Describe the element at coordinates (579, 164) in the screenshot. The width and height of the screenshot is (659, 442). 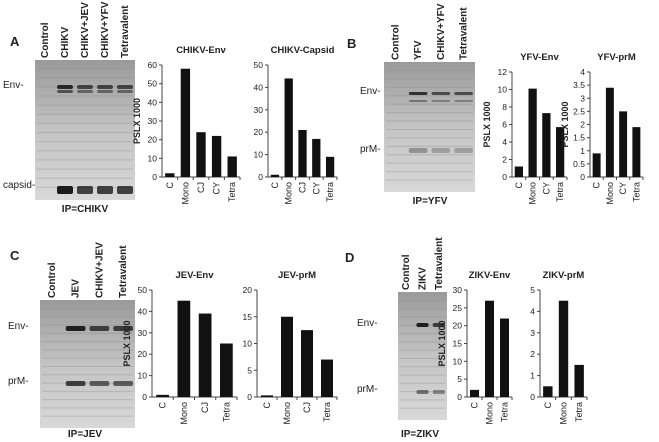
I see `y-tick-label: 0.5` at that location.